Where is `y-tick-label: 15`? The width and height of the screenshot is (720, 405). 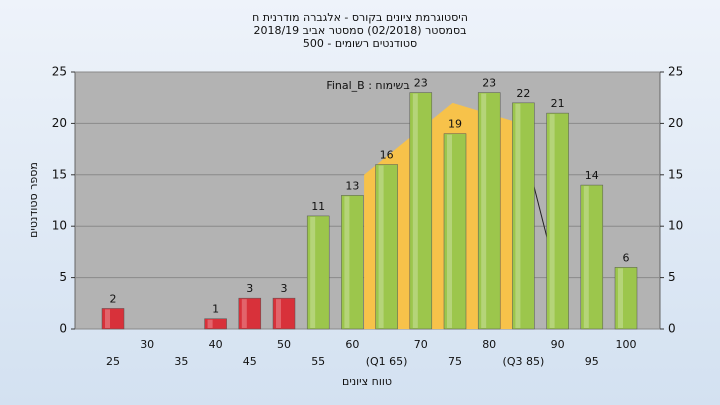
y-tick-label: 15 is located at coordinates (59, 174).